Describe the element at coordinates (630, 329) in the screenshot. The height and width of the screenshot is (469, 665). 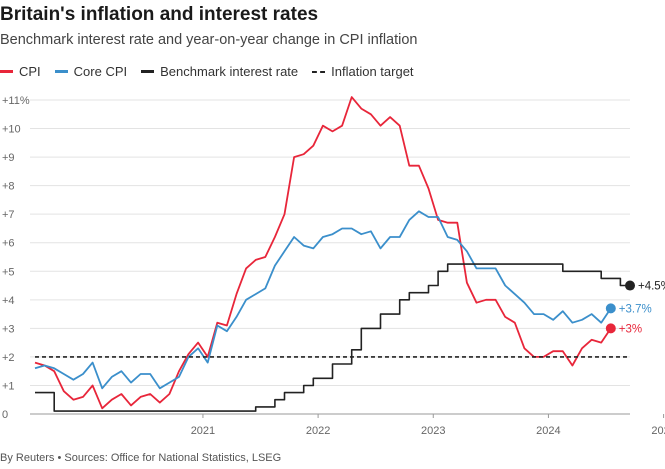
I see `cpi-end-label: +3%` at that location.